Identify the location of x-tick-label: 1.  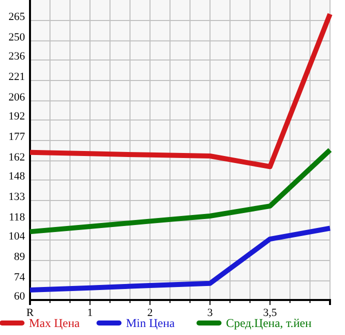
(90, 312).